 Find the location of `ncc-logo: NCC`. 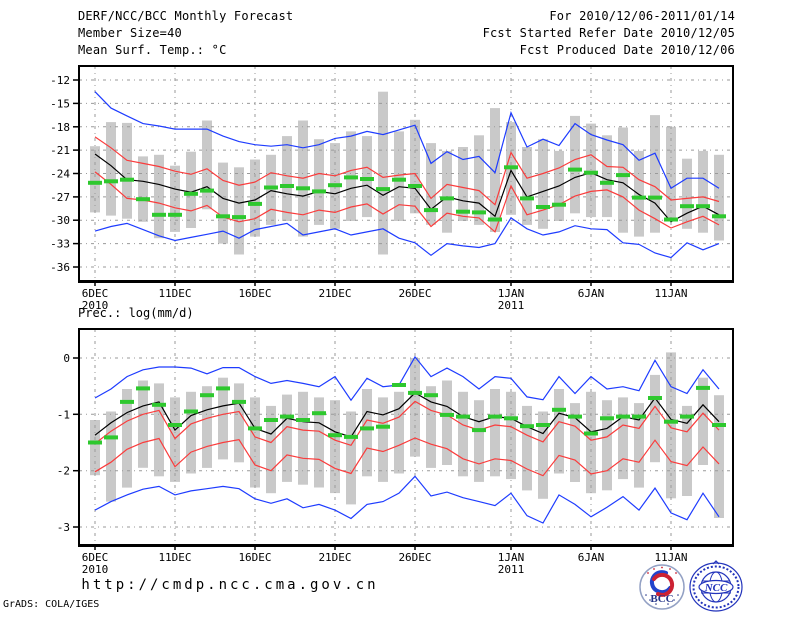

ncc-logo: NCC is located at coordinates (716, 588).